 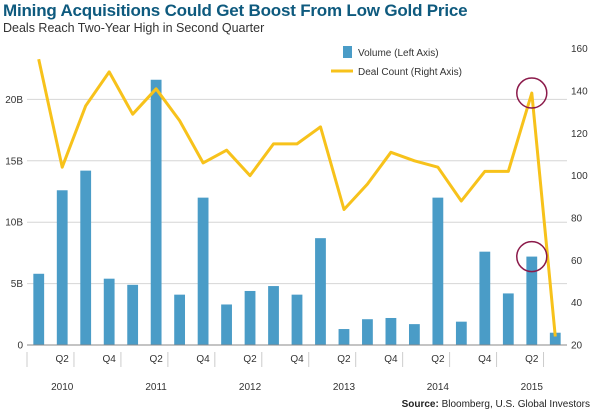 I want to click on y-right-tick-label: 20, so click(x=577, y=346).